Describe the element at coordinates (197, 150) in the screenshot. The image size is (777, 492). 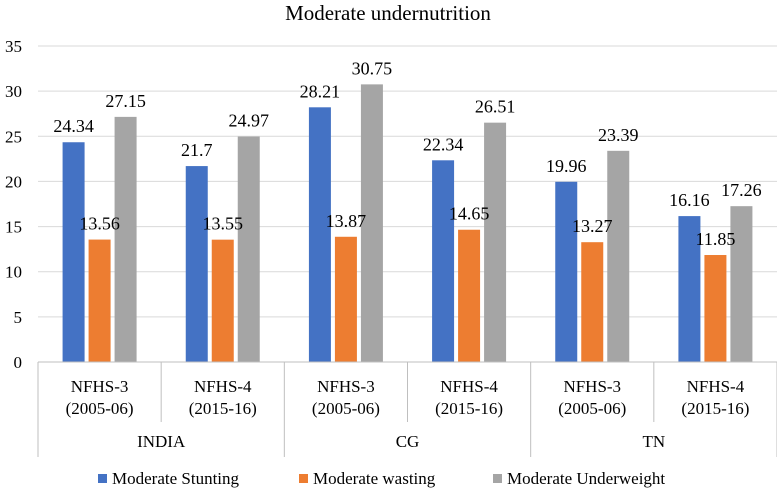
I see `data-label: 21.7` at that location.